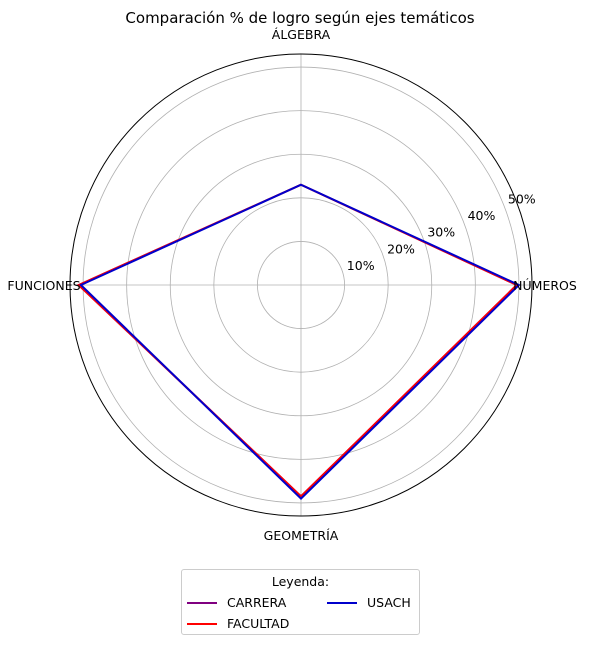 The width and height of the screenshot is (596, 646). What do you see at coordinates (389, 602) in the screenshot?
I see `legend-label-usach: USACH` at bounding box center [389, 602].